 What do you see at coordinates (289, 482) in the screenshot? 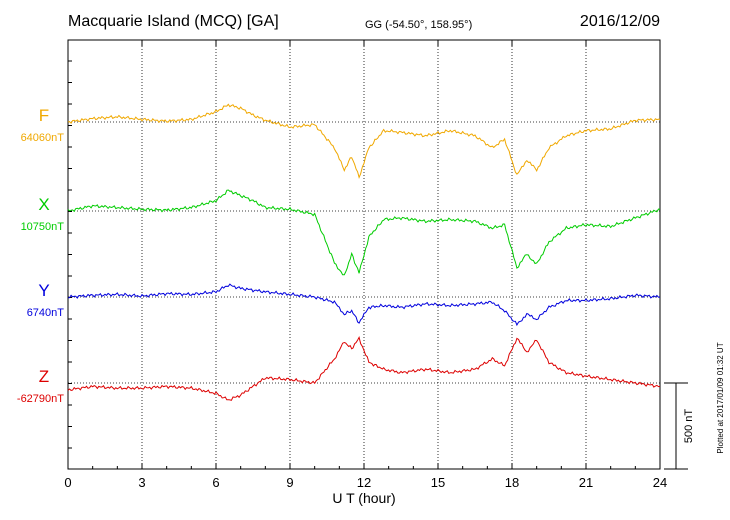
I see `x-tick-label: 9` at bounding box center [289, 482].